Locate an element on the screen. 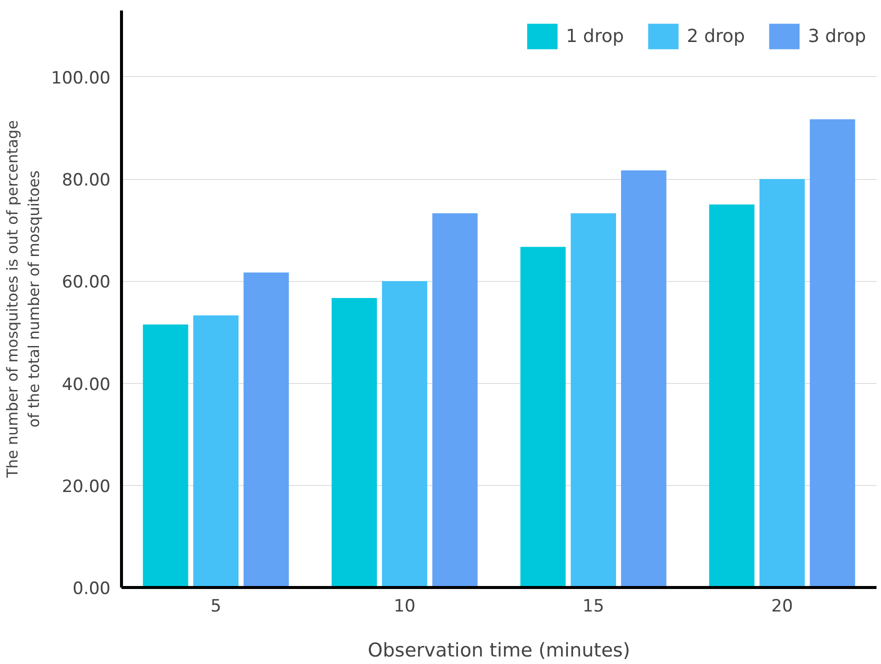 This screenshot has height=664, width=881. x-tick-label: 10 is located at coordinates (405, 606).